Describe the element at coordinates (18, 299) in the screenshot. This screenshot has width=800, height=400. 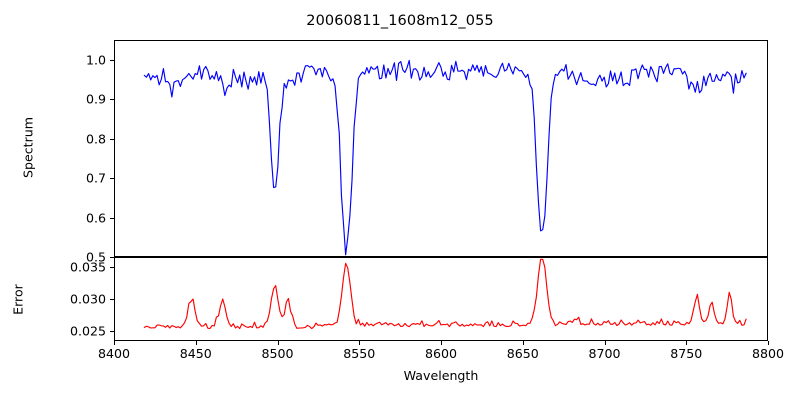
I see `error-y-axis-label: Error` at that location.